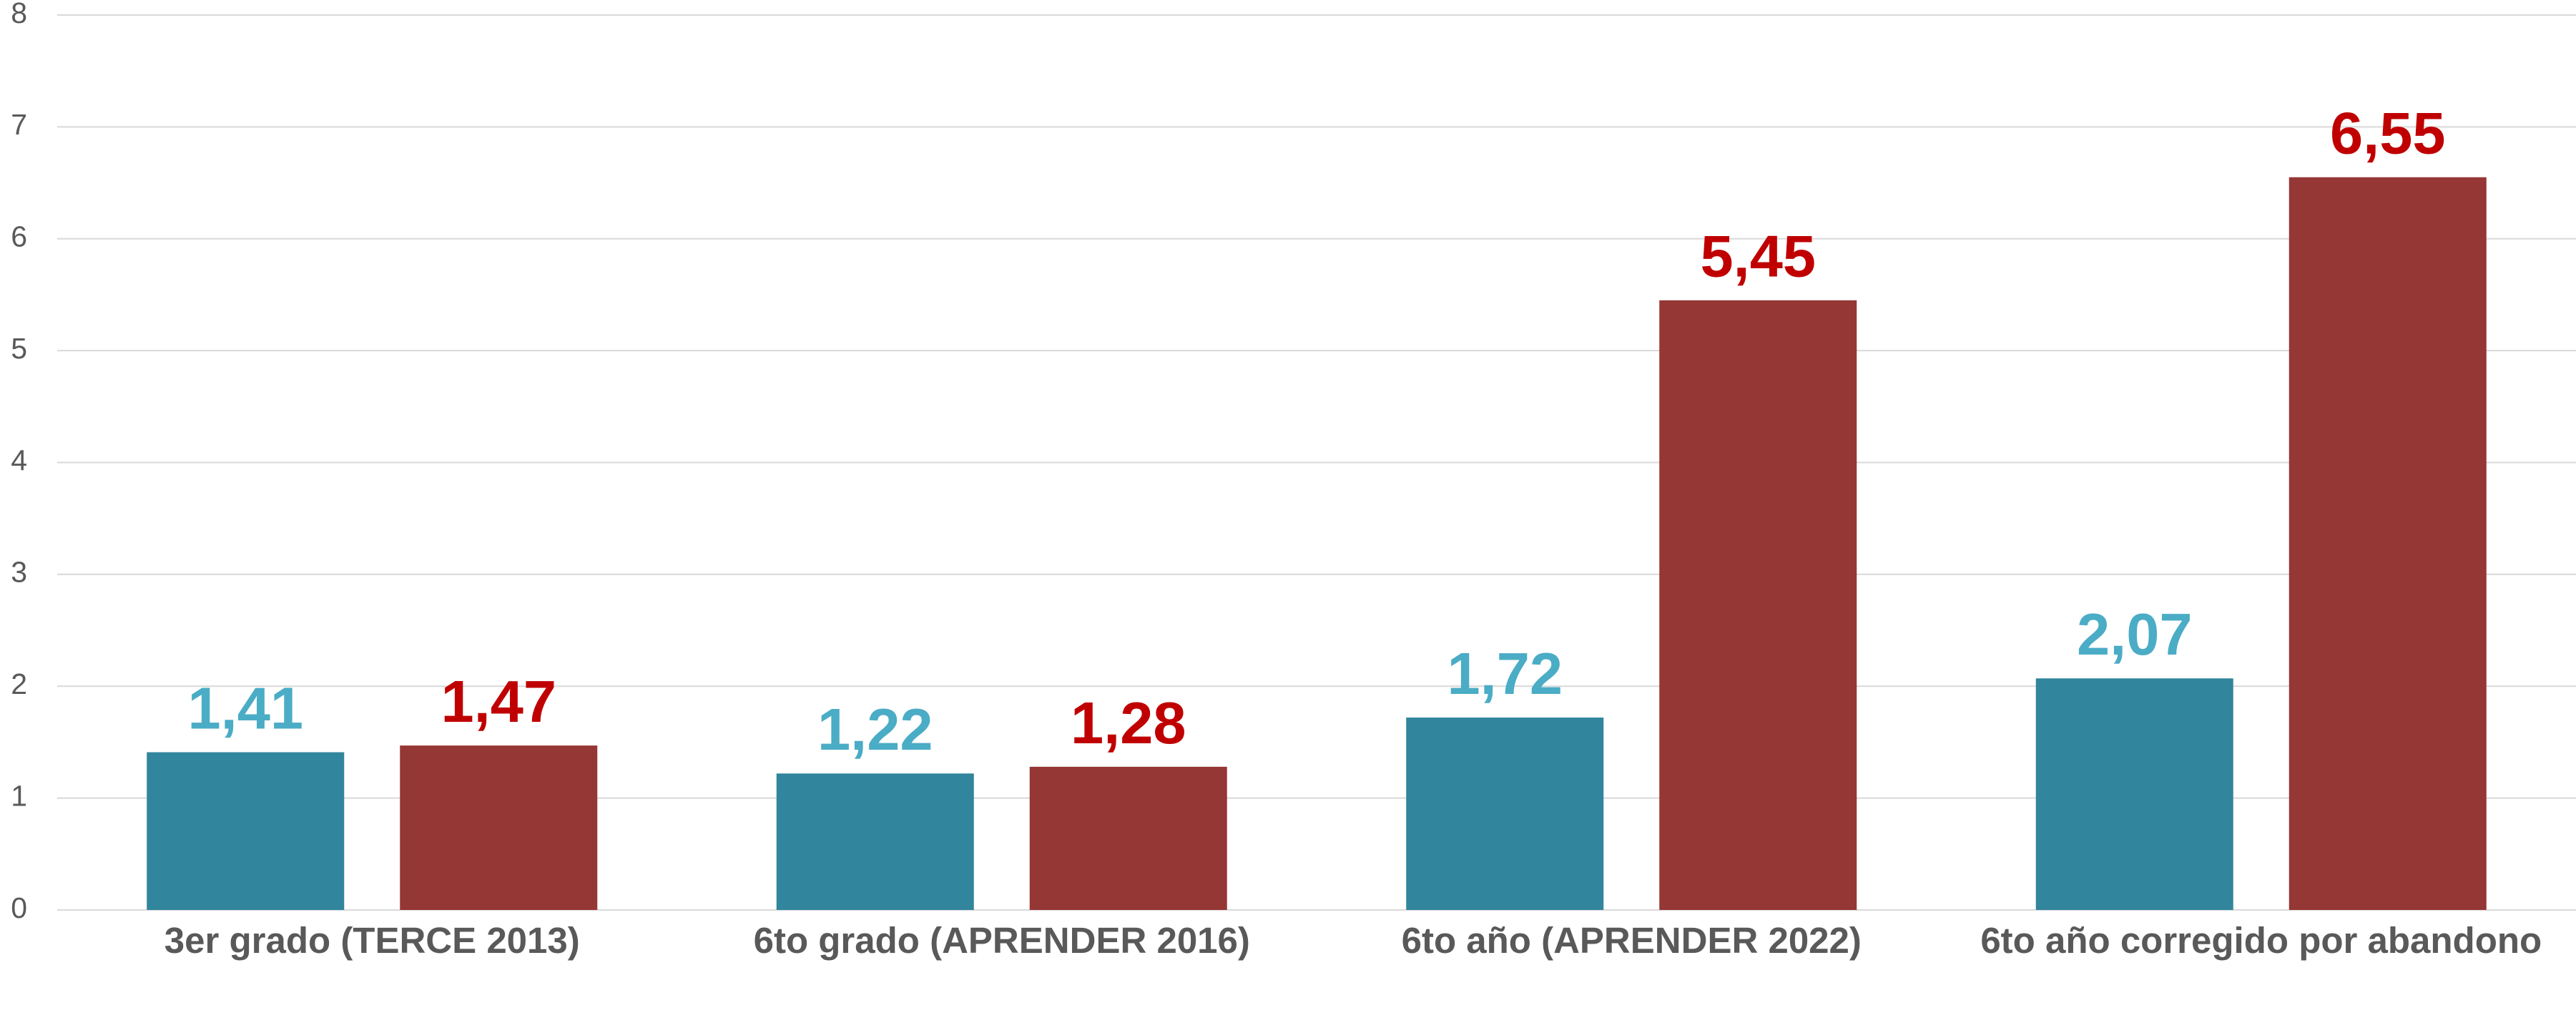  What do you see at coordinates (19, 14) in the screenshot?
I see `y-tick-label: 8` at bounding box center [19, 14].